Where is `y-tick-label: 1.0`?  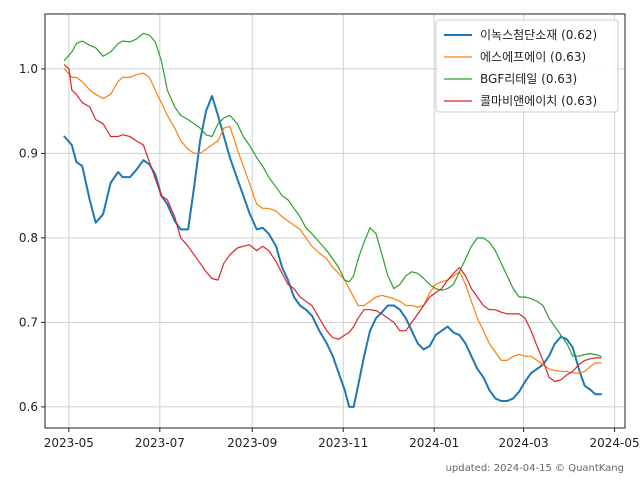
y-tick-label: 1.0 is located at coordinates (28, 69).